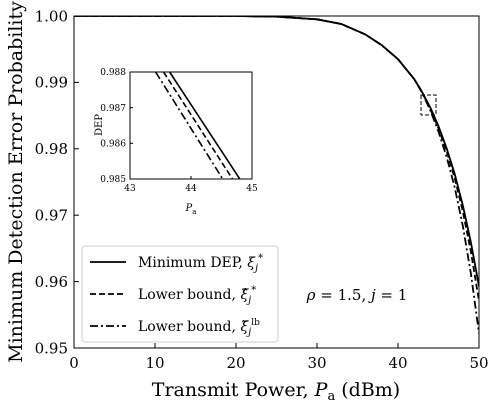 The image size is (494, 408). Describe the element at coordinates (316, 363) in the screenshot. I see `main-x-tick-label: 30` at that location.